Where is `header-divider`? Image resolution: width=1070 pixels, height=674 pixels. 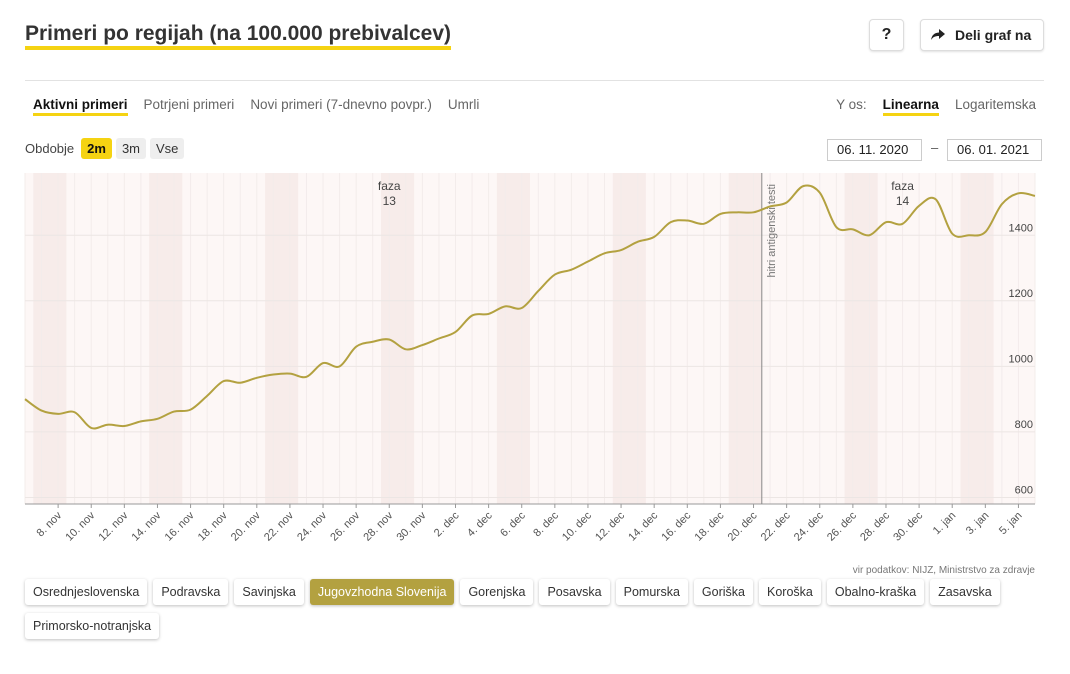
header-divider is located at coordinates (534, 80).